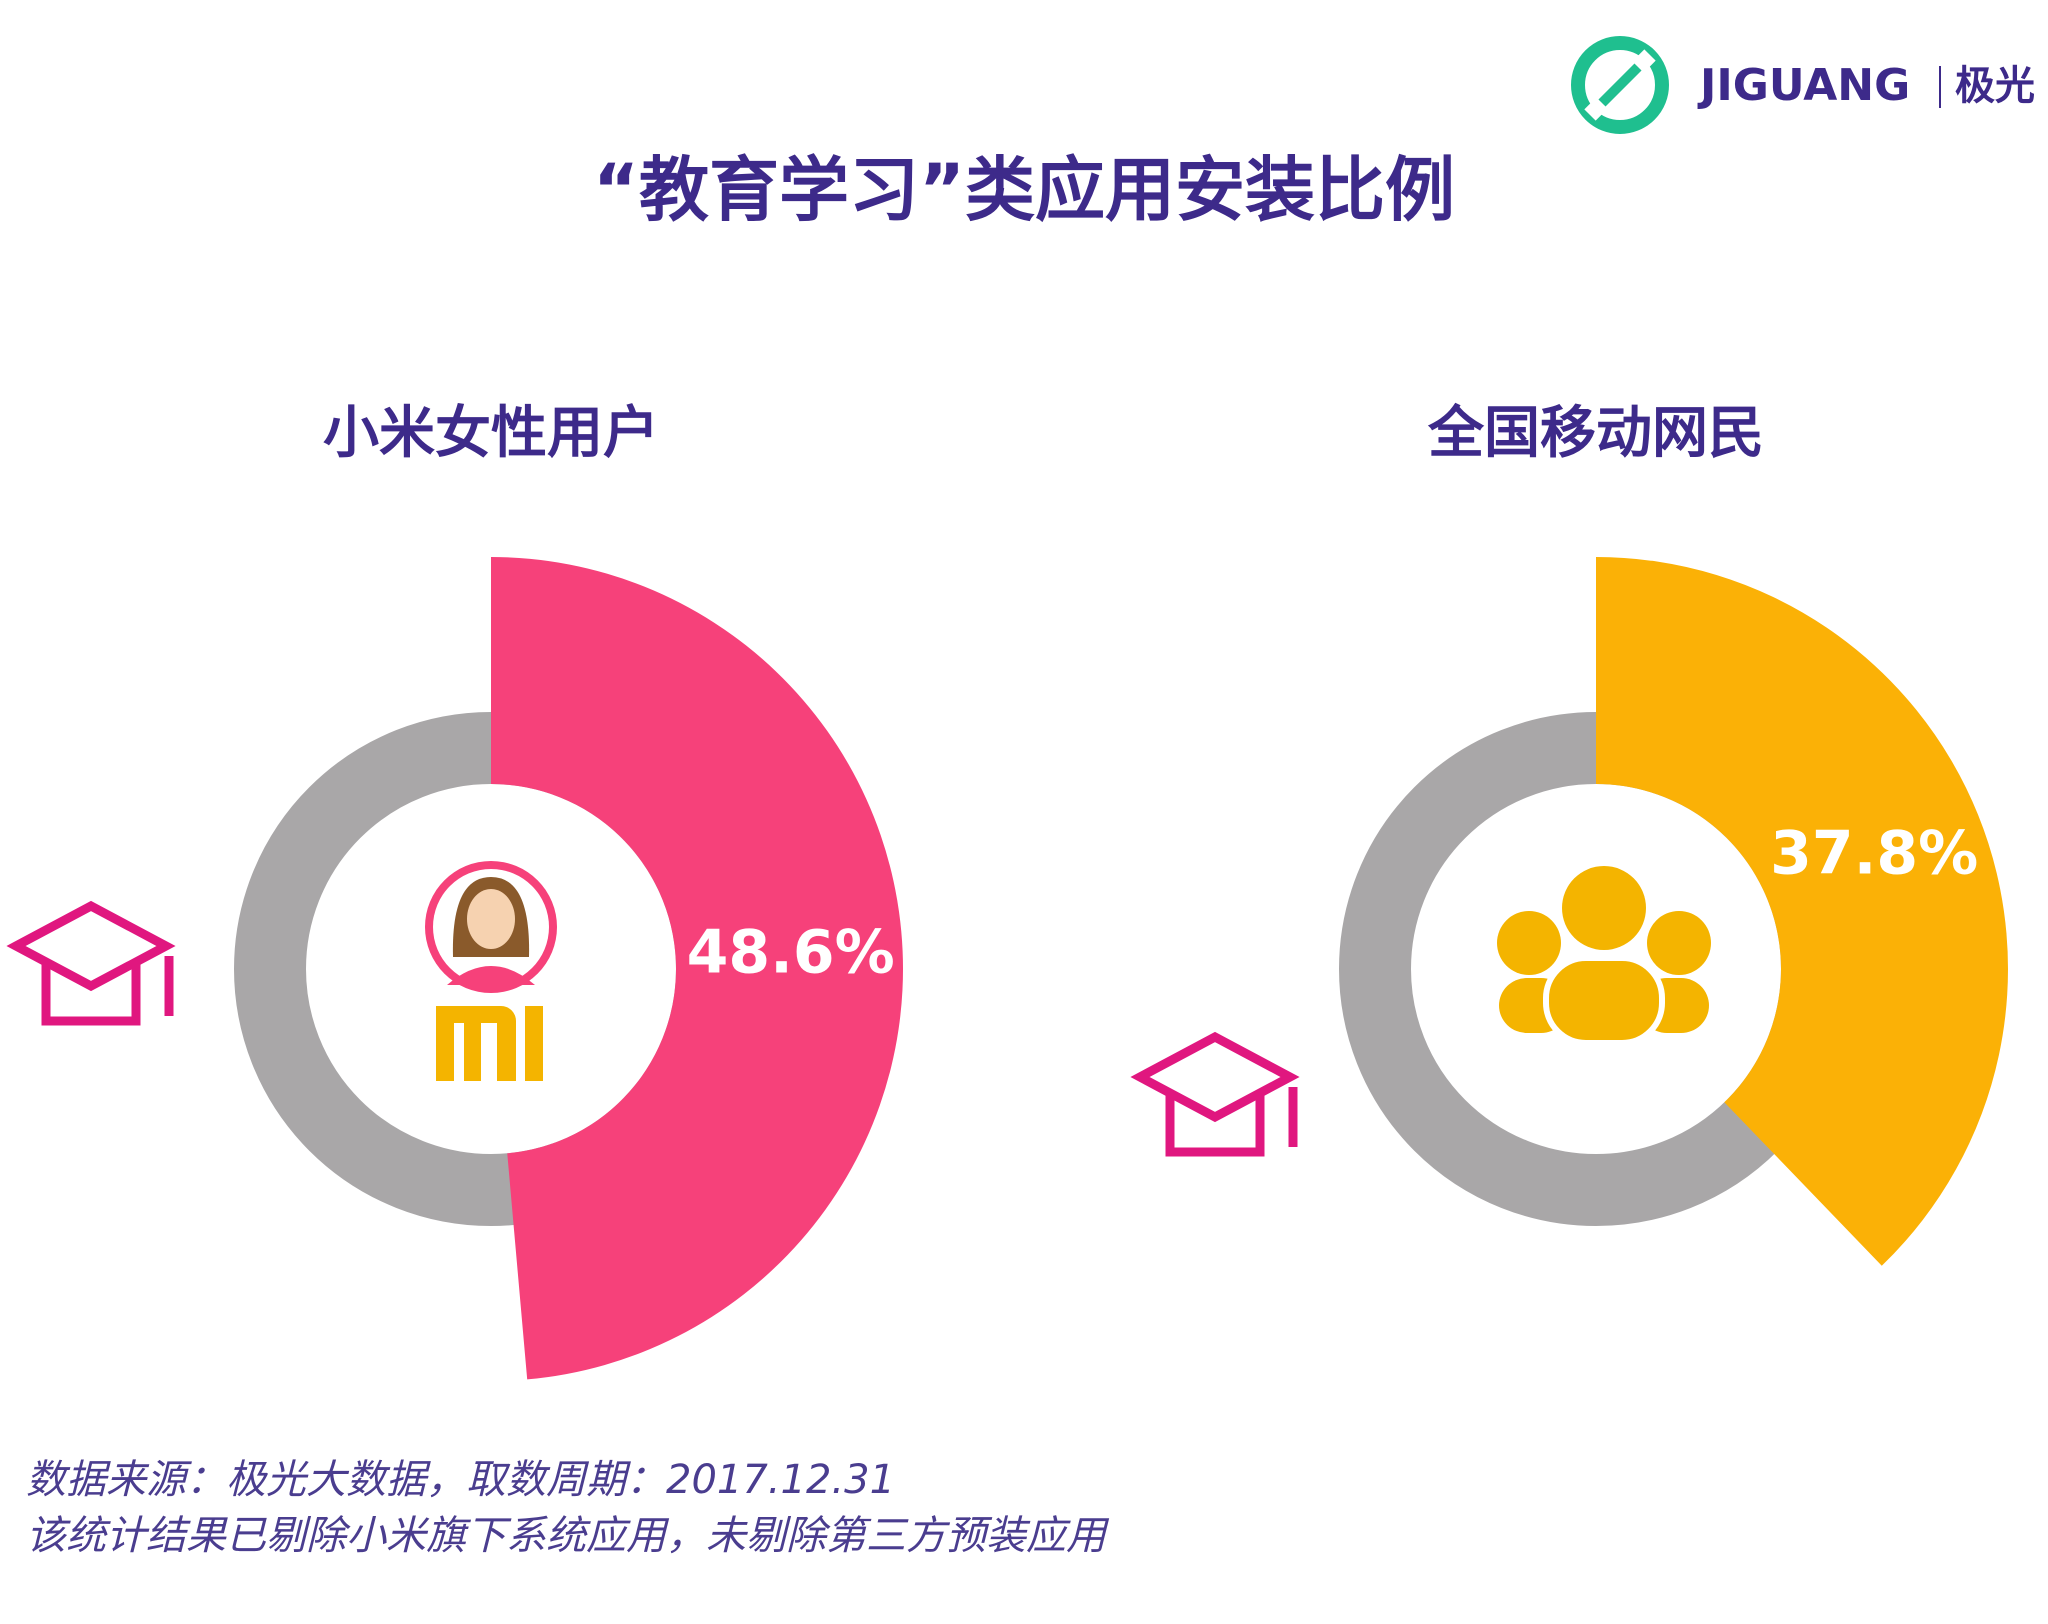  I want to click on woman-avatar, so click(491, 927).